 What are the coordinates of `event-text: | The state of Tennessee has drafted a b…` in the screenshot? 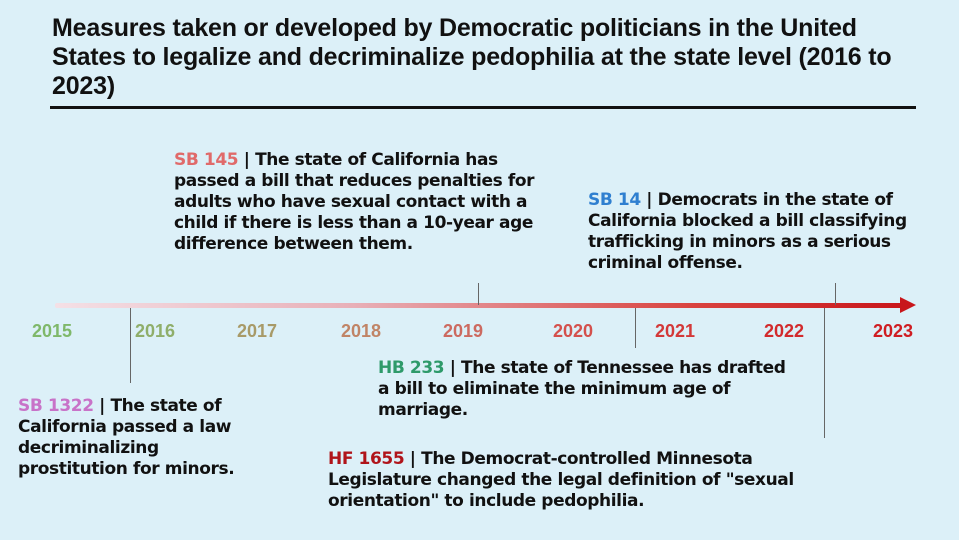 It's located at (582, 389).